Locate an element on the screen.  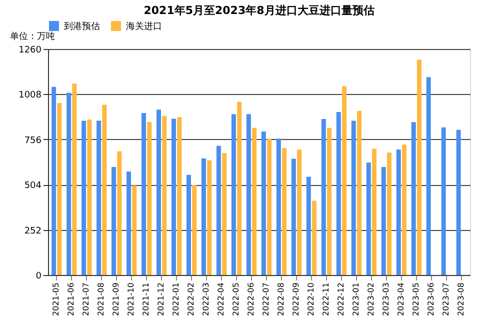
y-tick-label: 756 is located at coordinates (33, 141).